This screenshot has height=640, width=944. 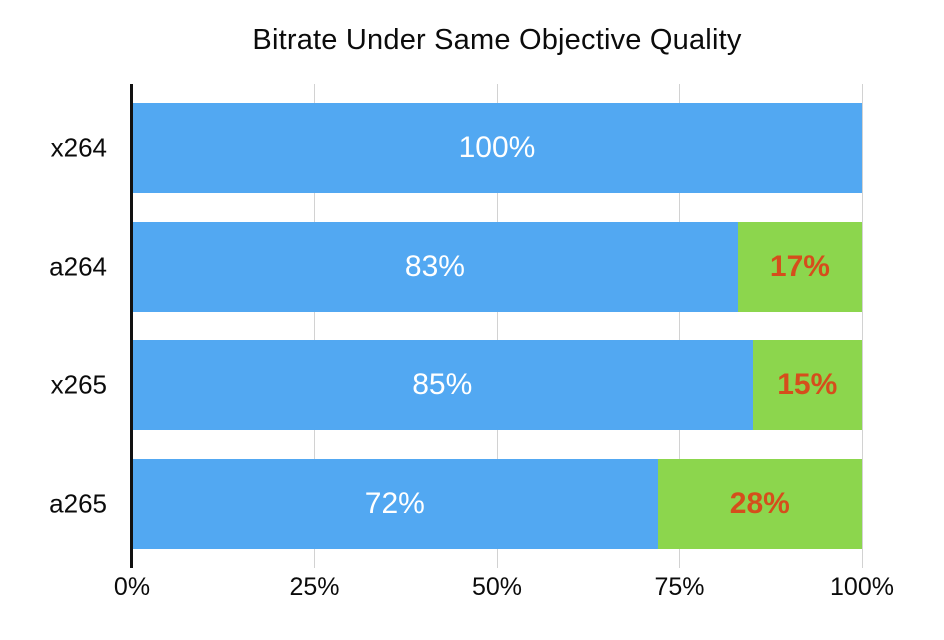 What do you see at coordinates (679, 587) in the screenshot?
I see `x-tick-label-75%: 75%` at bounding box center [679, 587].